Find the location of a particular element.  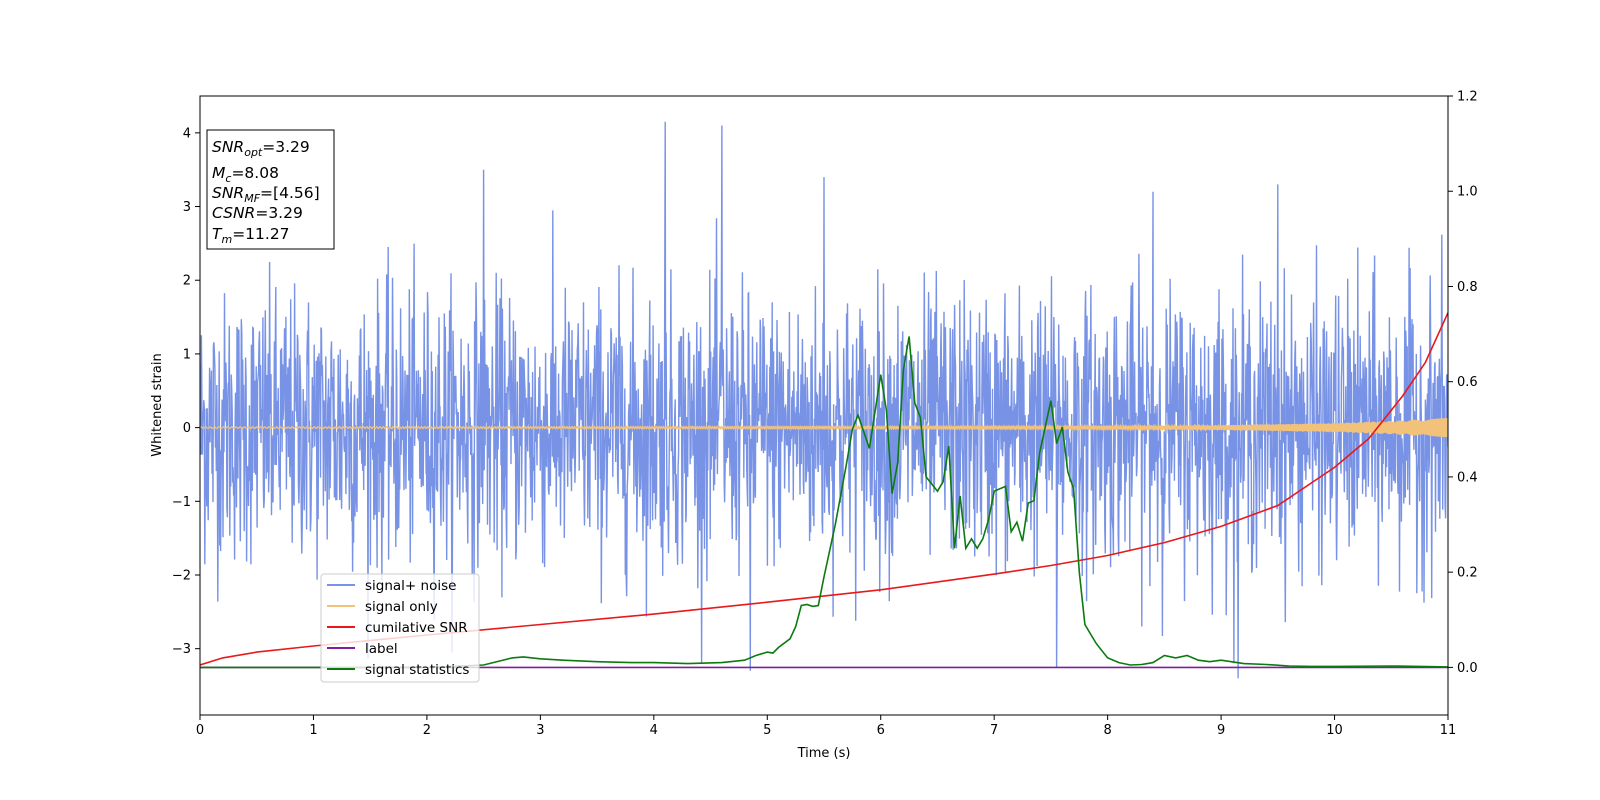

y2-tick-label: 0.0 is located at coordinates (1467, 668).